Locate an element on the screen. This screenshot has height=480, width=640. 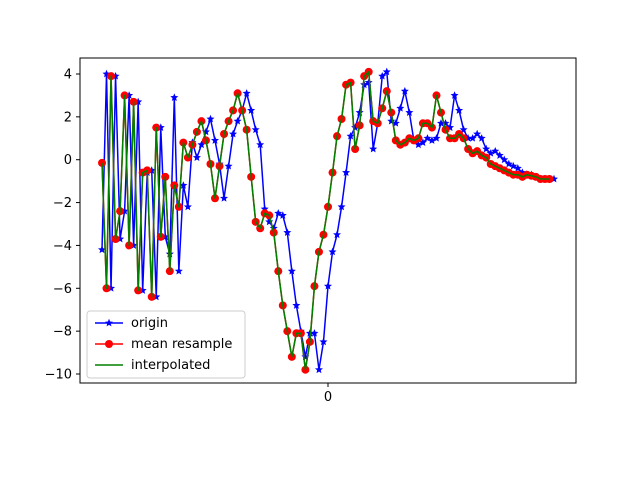
x-axis: 0 is located at coordinates (328, 394).